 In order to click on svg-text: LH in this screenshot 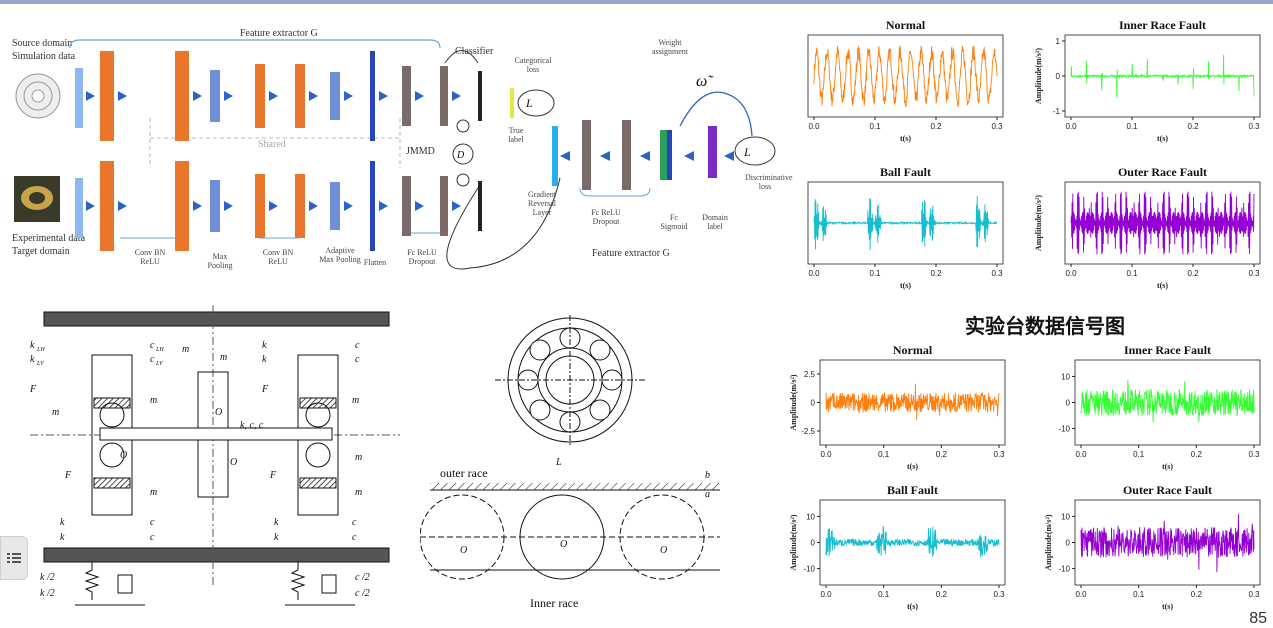, I will do `click(159, 350)`.